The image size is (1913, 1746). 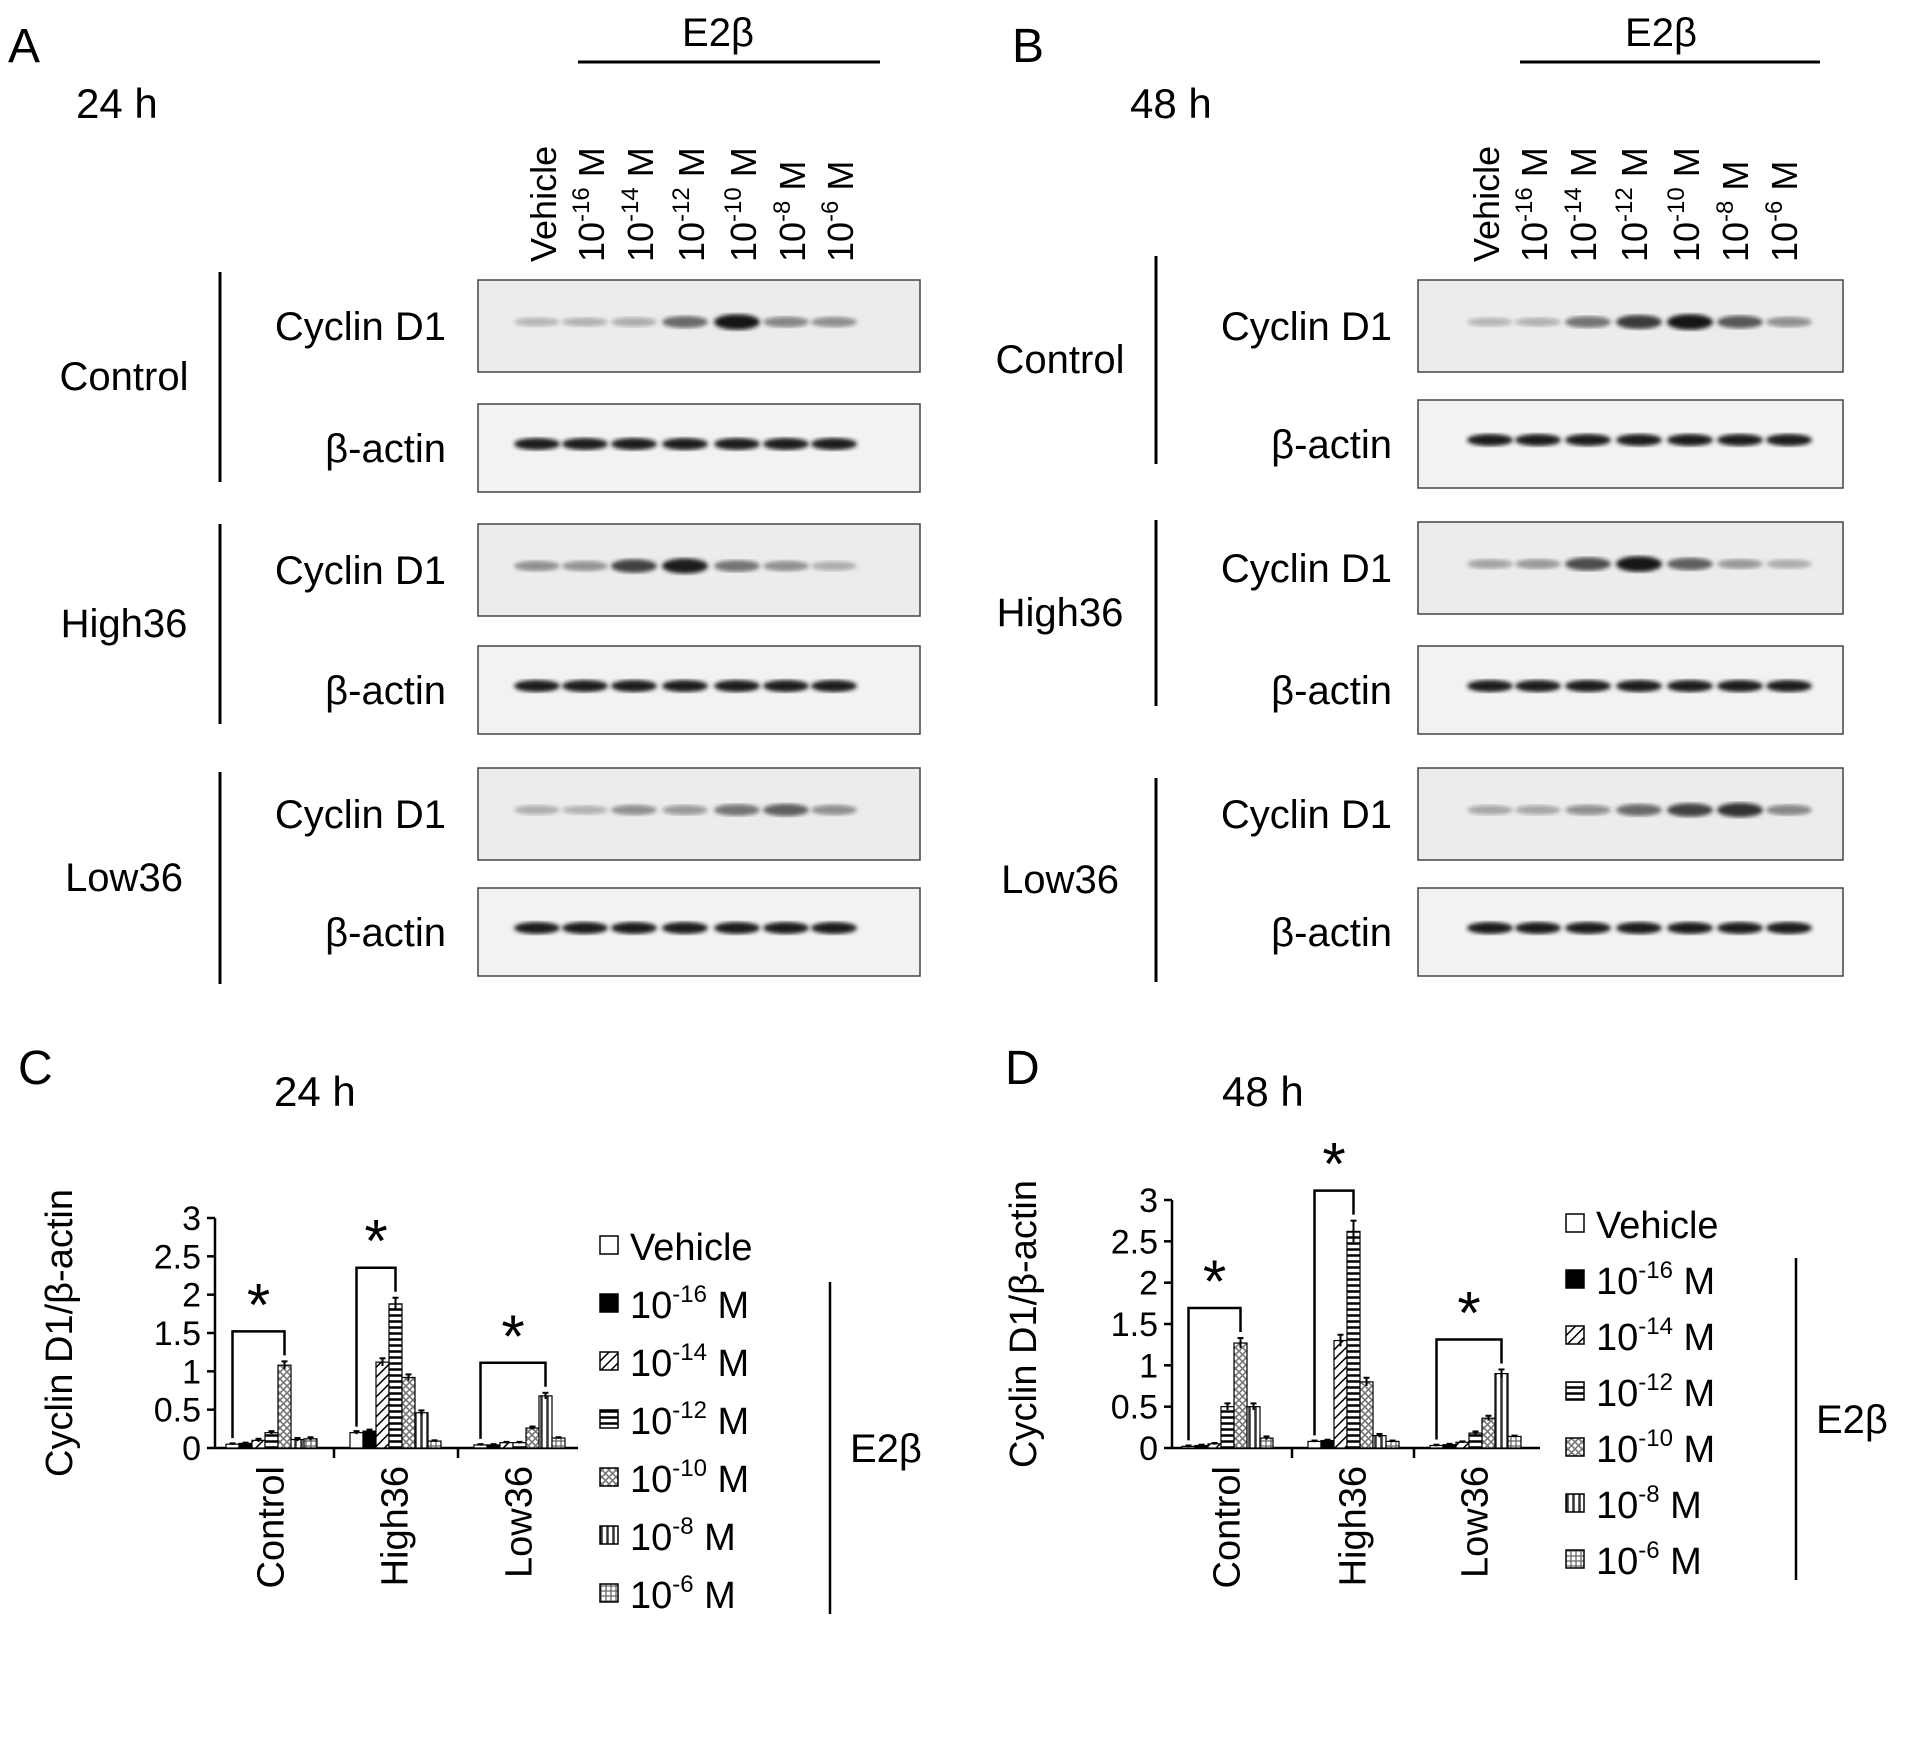 What do you see at coordinates (743, 242) in the screenshot?
I see `lane-label-4-base: 10` at bounding box center [743, 242].